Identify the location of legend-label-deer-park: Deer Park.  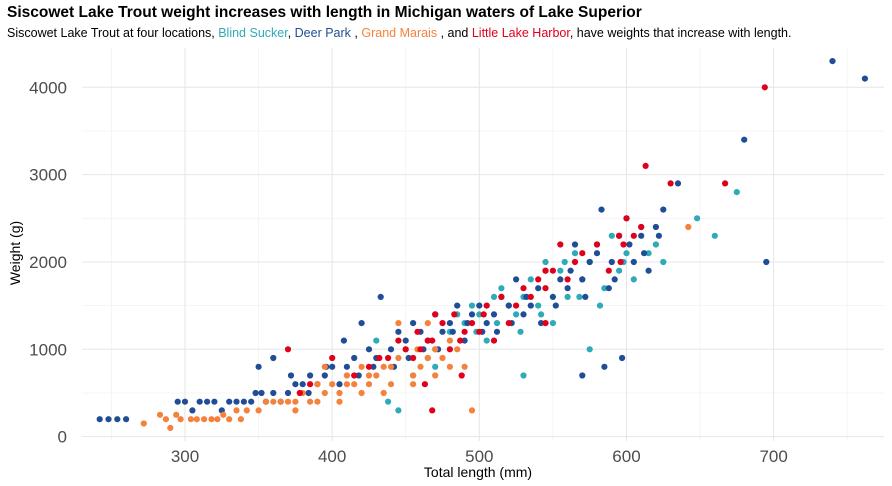
(322, 33).